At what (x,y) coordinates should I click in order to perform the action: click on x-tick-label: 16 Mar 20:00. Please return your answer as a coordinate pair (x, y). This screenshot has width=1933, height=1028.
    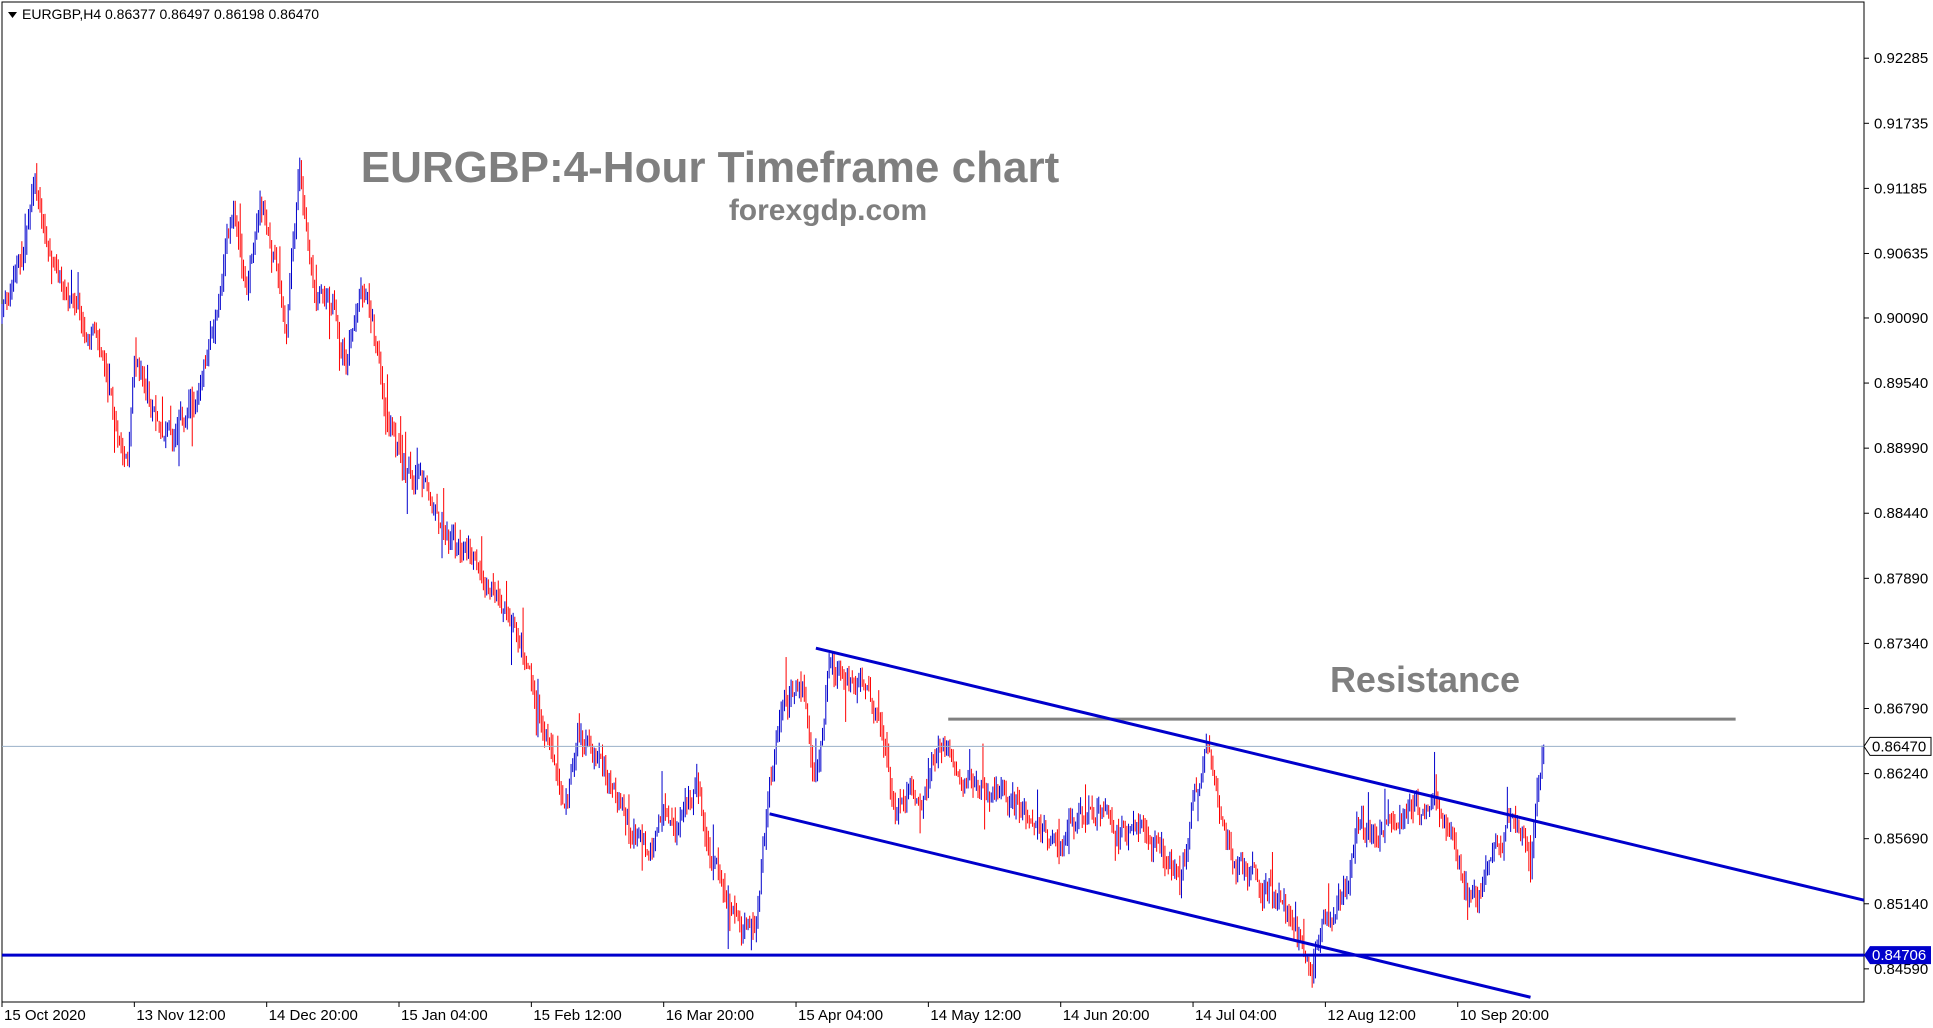
    Looking at the image, I should click on (710, 1015).